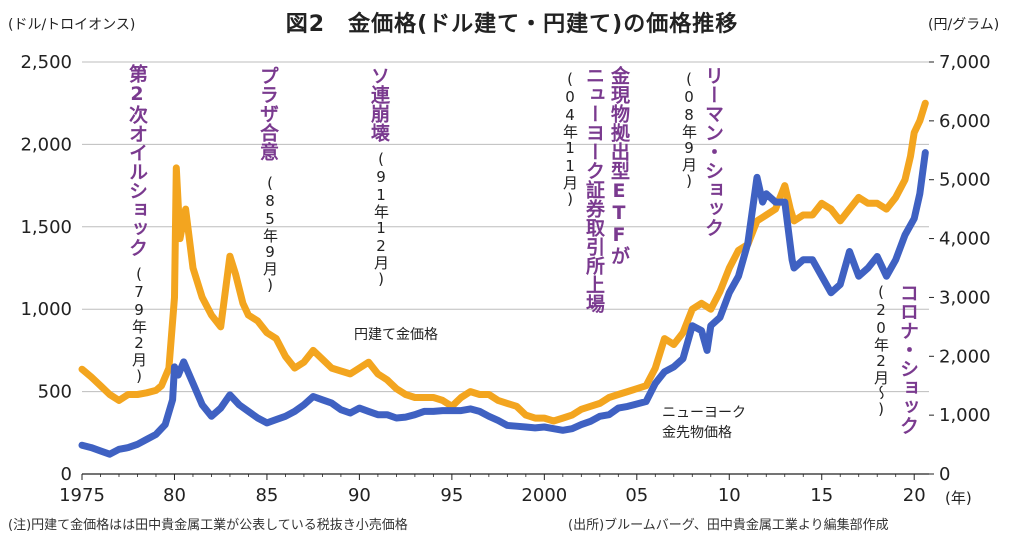 This screenshot has height=555, width=1024. Describe the element at coordinates (704, 413) in the screenshot. I see `usd-series-label-line1: ニューヨーク` at that location.